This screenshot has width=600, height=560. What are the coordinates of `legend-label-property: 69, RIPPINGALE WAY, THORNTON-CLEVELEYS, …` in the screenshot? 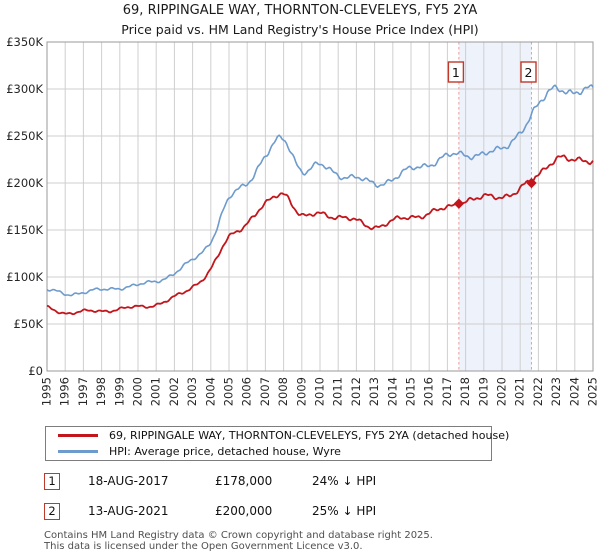 It's located at (309, 435).